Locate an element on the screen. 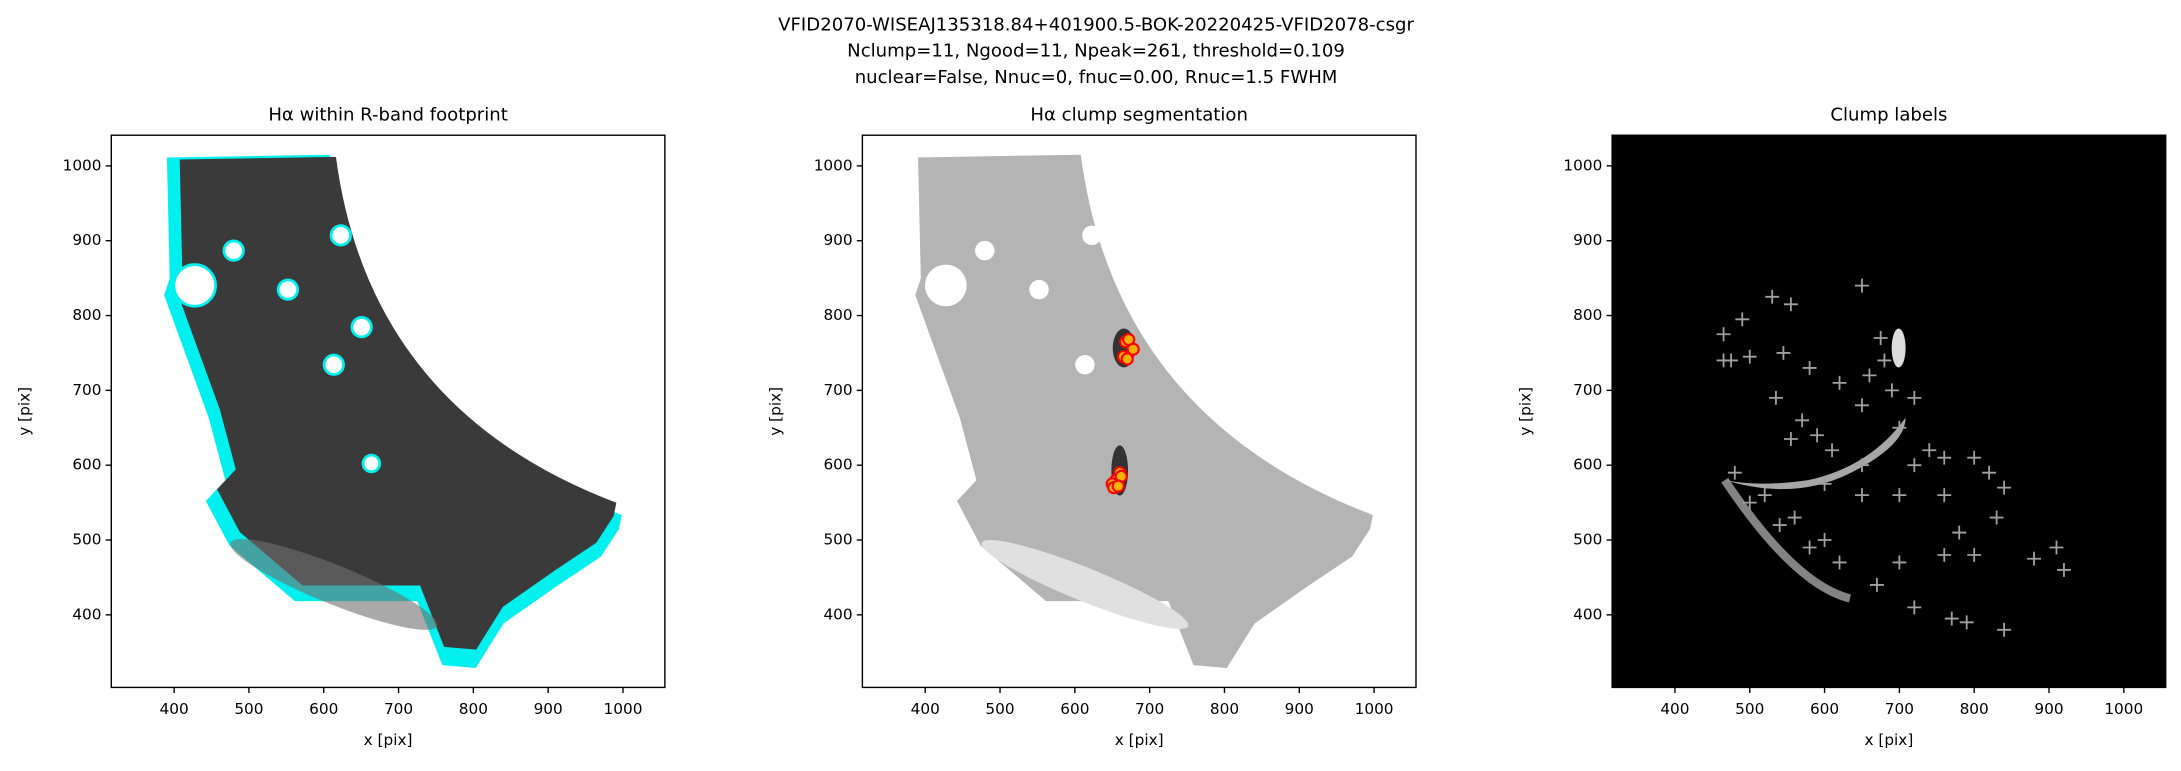 The image size is (2181, 771). axes-title: Hα within R-band footprint is located at coordinates (387, 115).